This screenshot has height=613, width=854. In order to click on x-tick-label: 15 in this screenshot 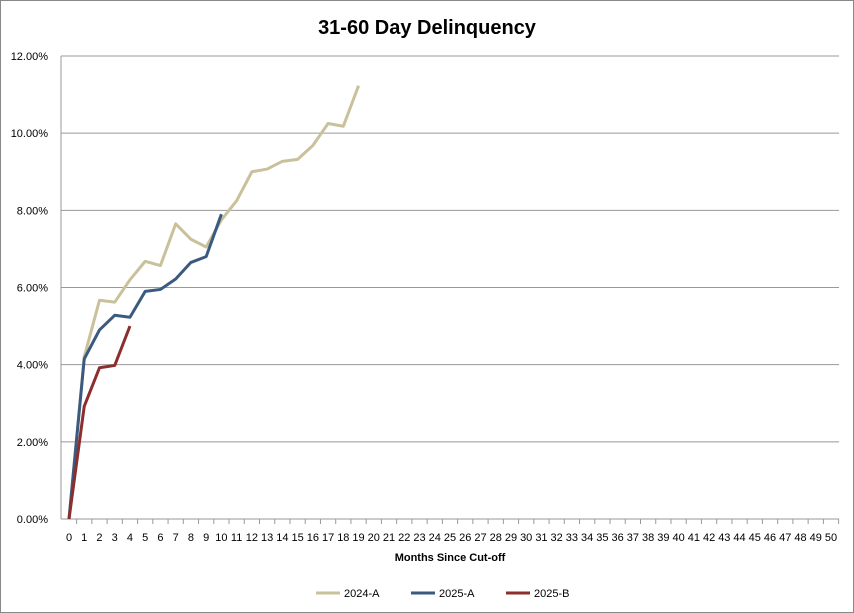, I will do `click(297, 538)`.